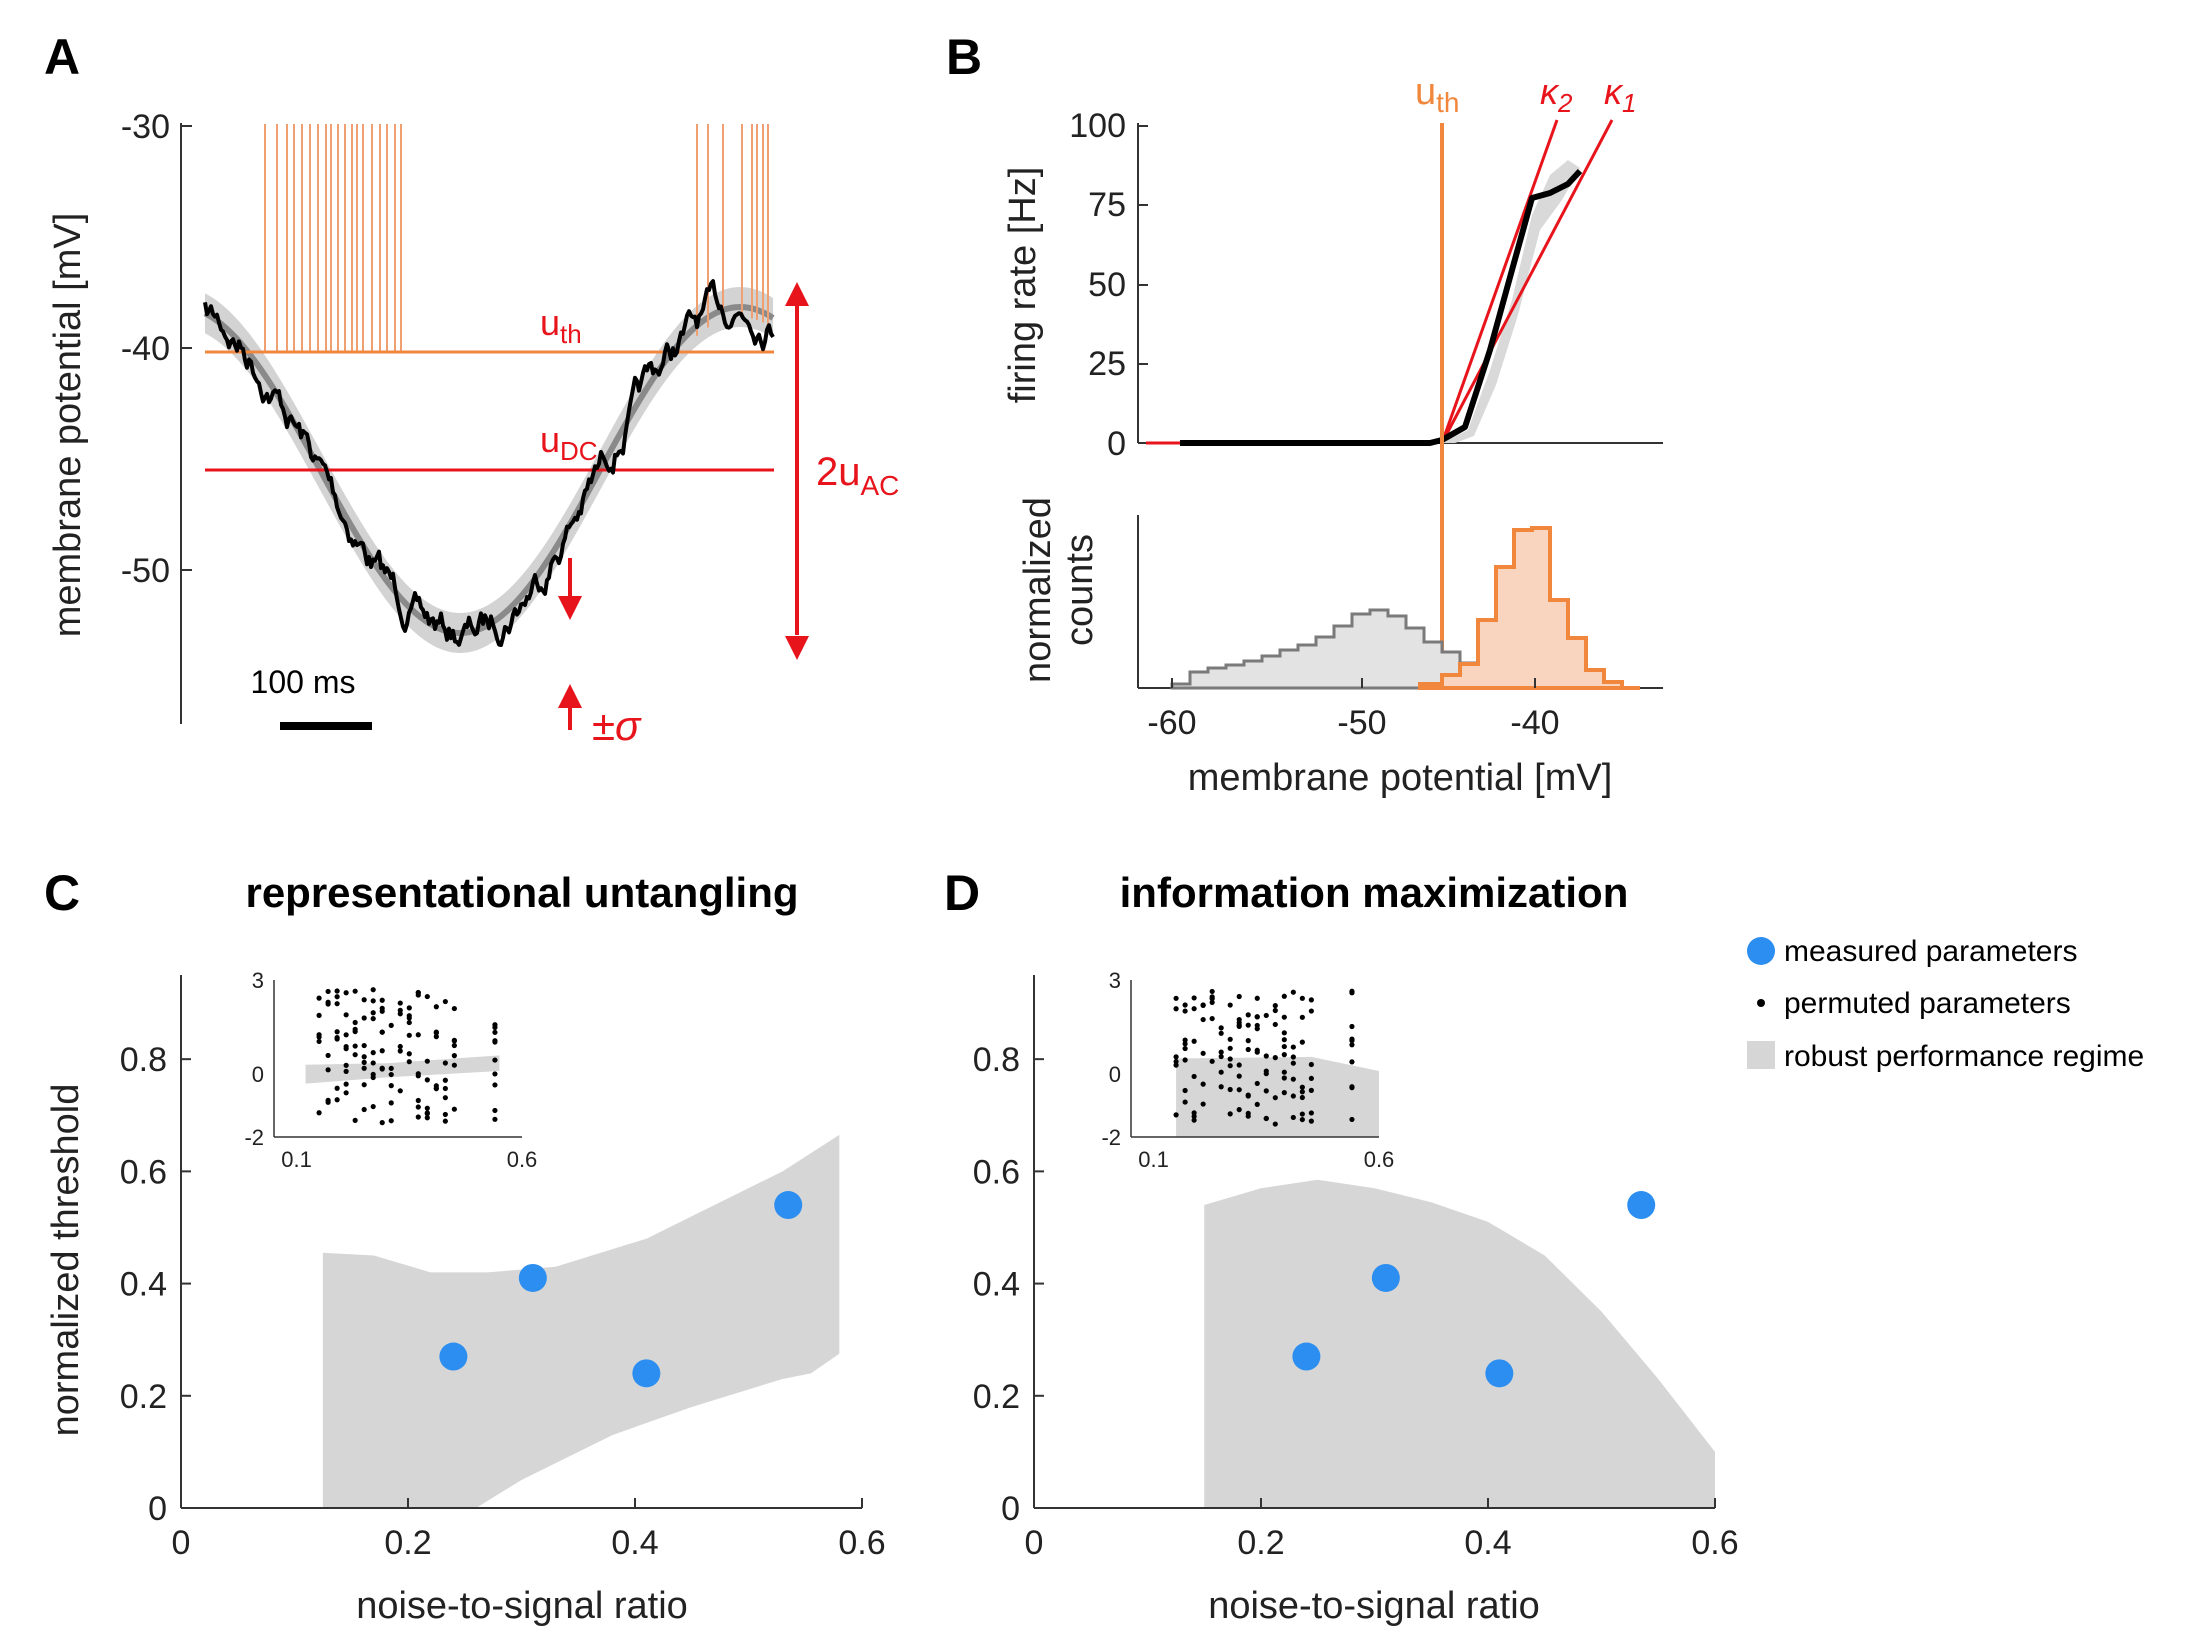  Describe the element at coordinates (1080, 590) in the screenshot. I see `panel-b-ylabel-bottom-2: counts` at that location.